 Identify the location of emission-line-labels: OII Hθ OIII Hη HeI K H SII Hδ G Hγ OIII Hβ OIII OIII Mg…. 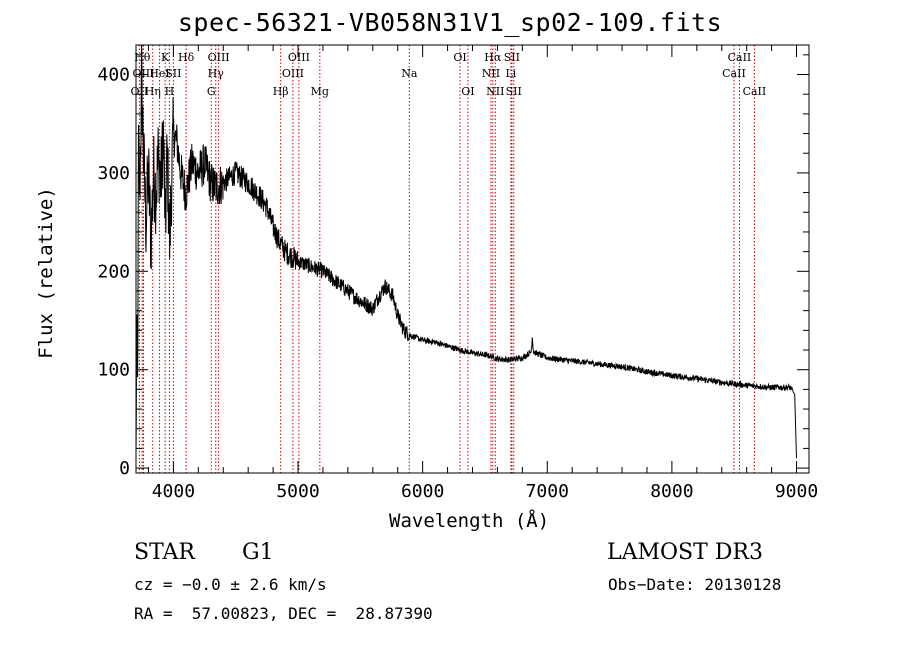
(449, 74).